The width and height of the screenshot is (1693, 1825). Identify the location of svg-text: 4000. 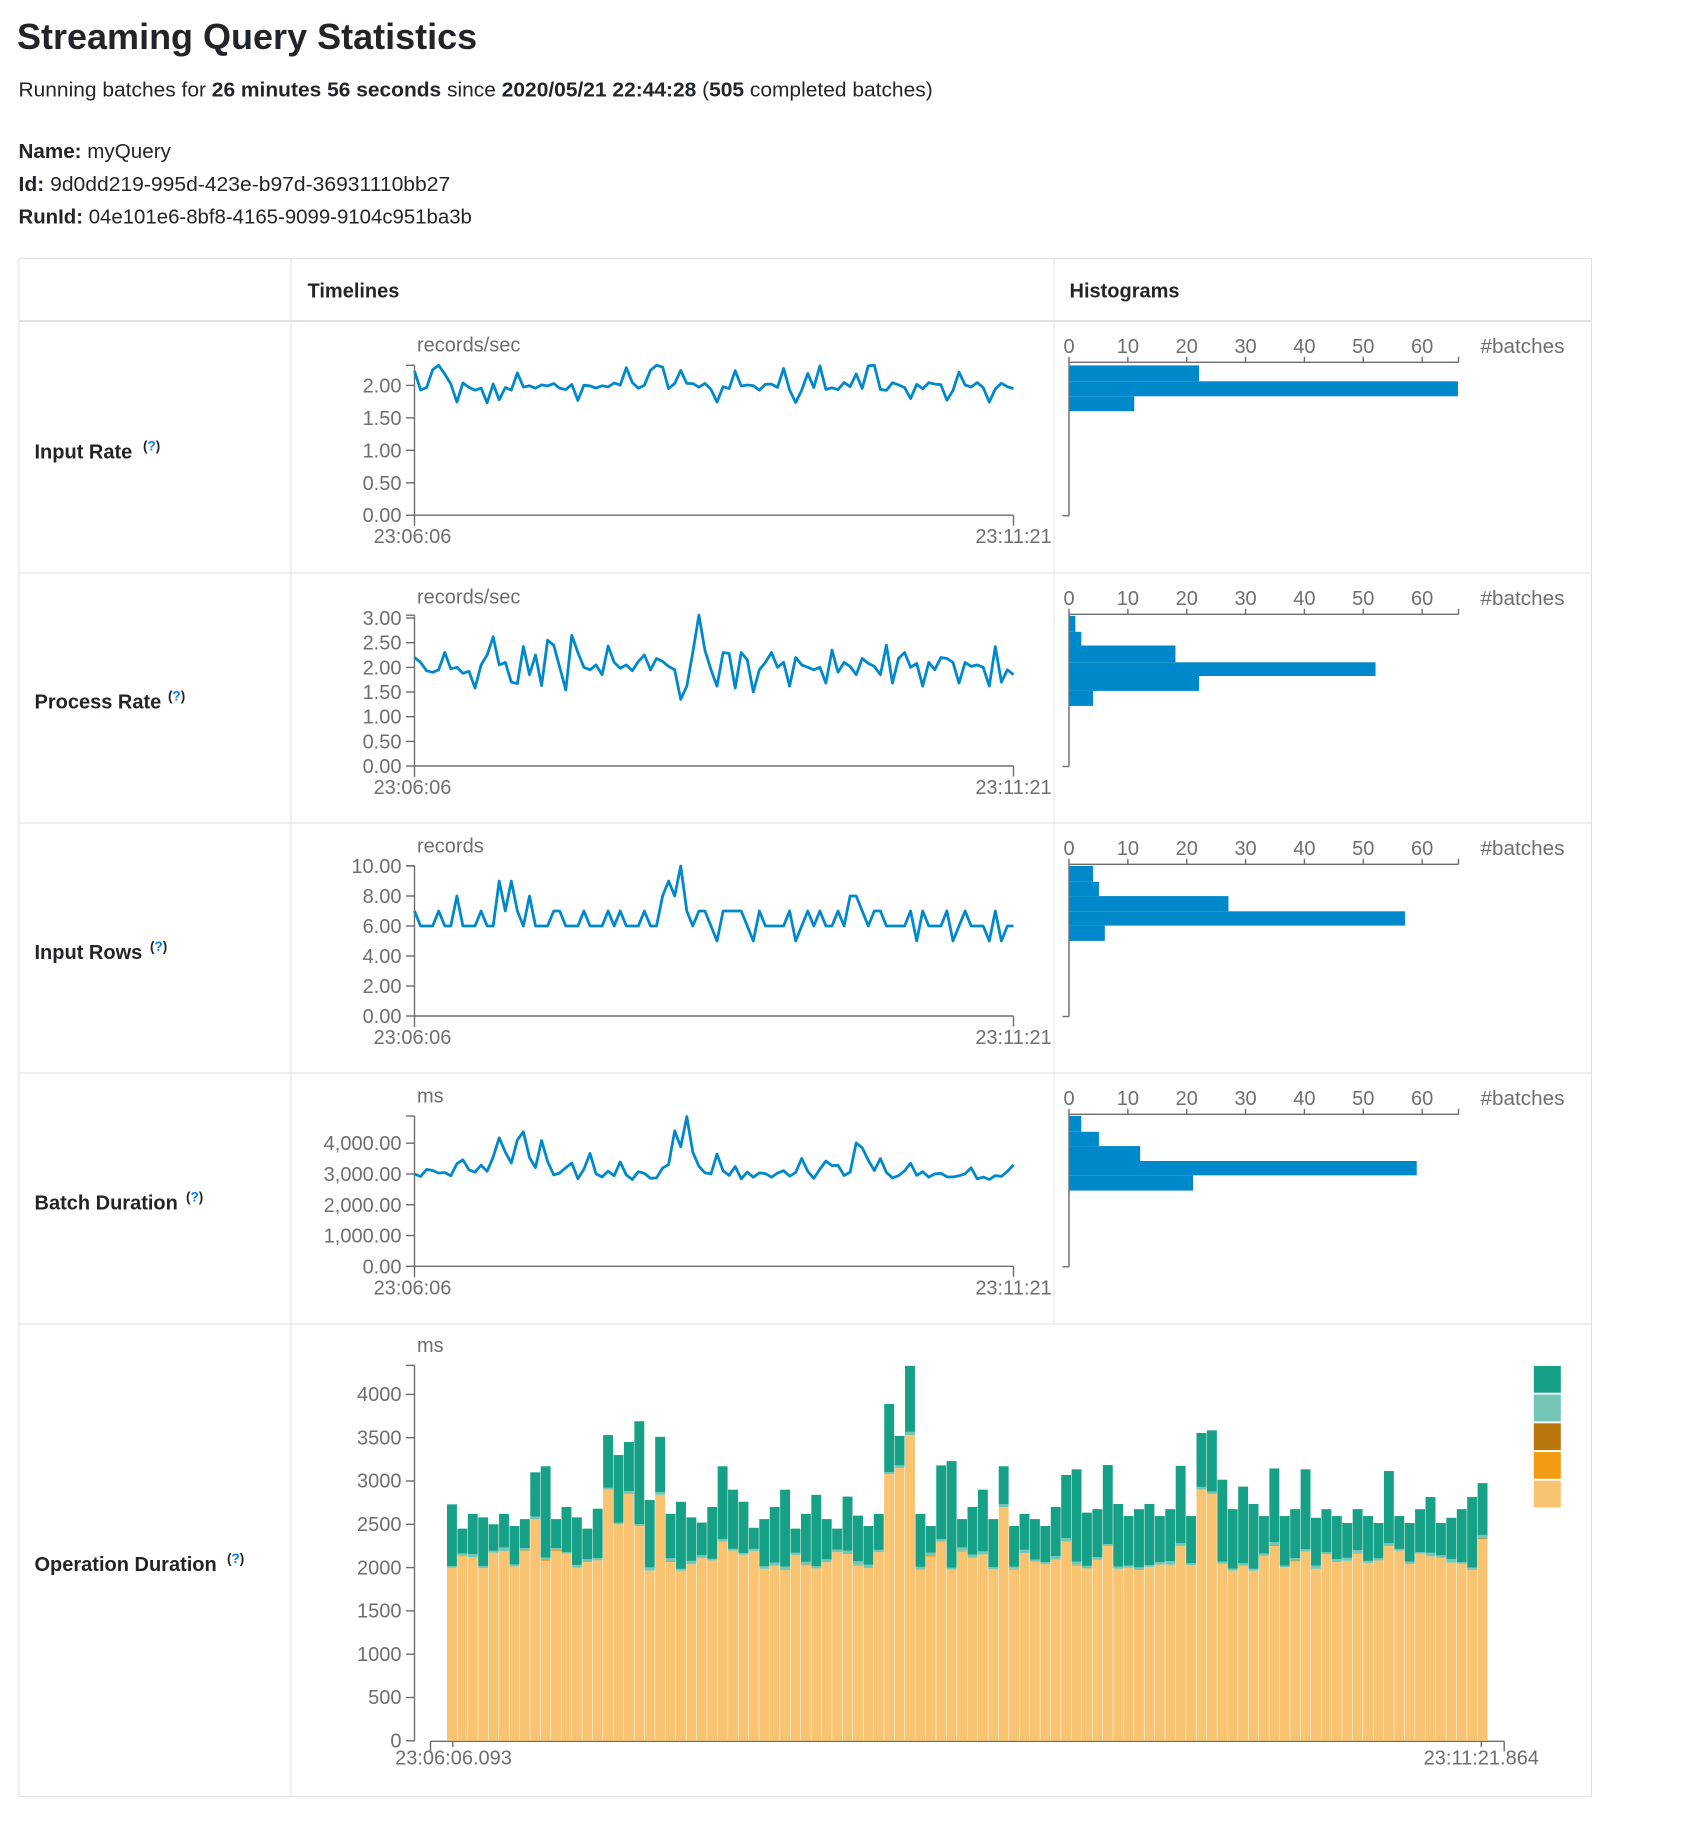
(379, 1395).